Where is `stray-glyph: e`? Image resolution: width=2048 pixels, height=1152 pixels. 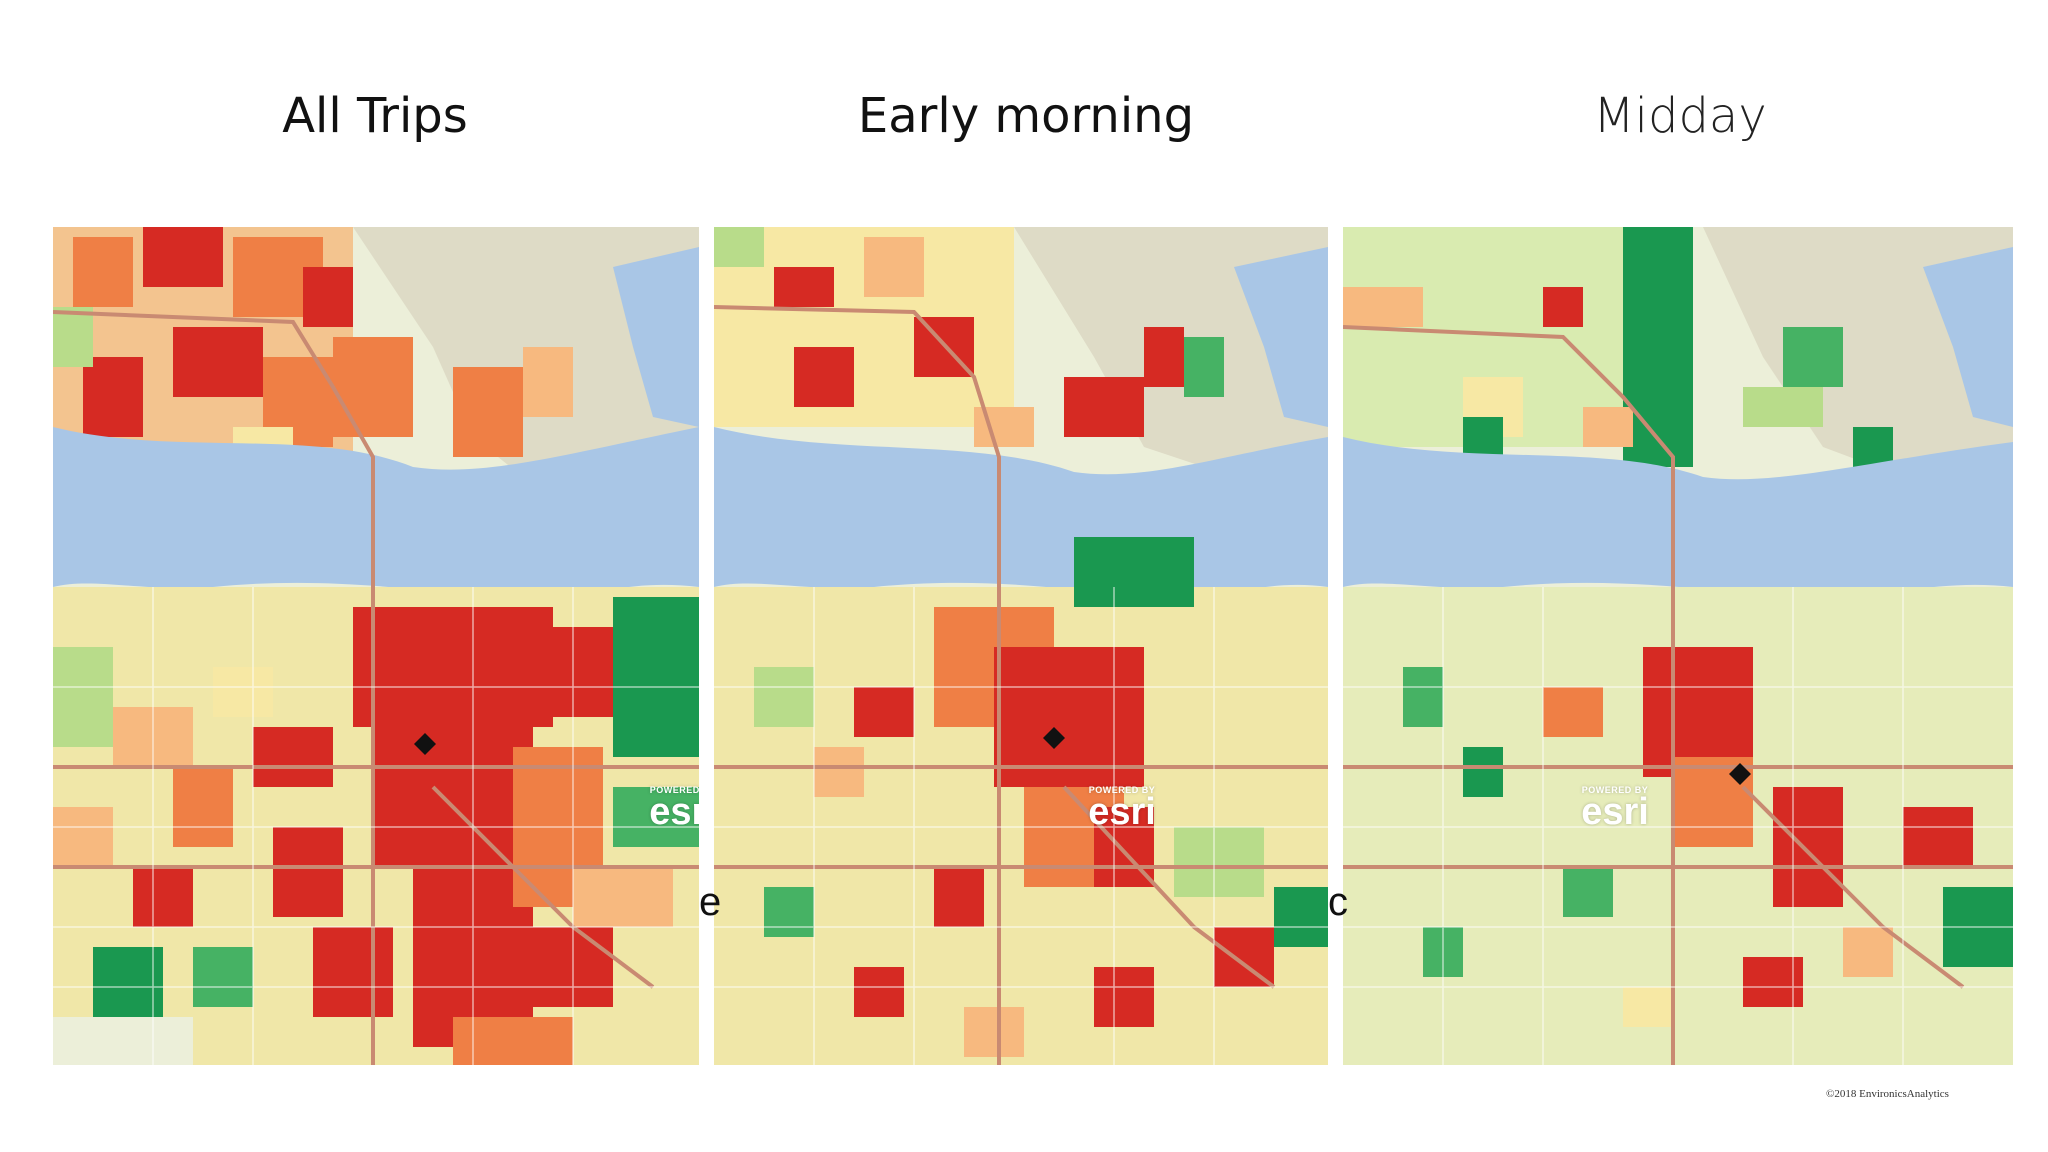 stray-glyph: e is located at coordinates (710, 902).